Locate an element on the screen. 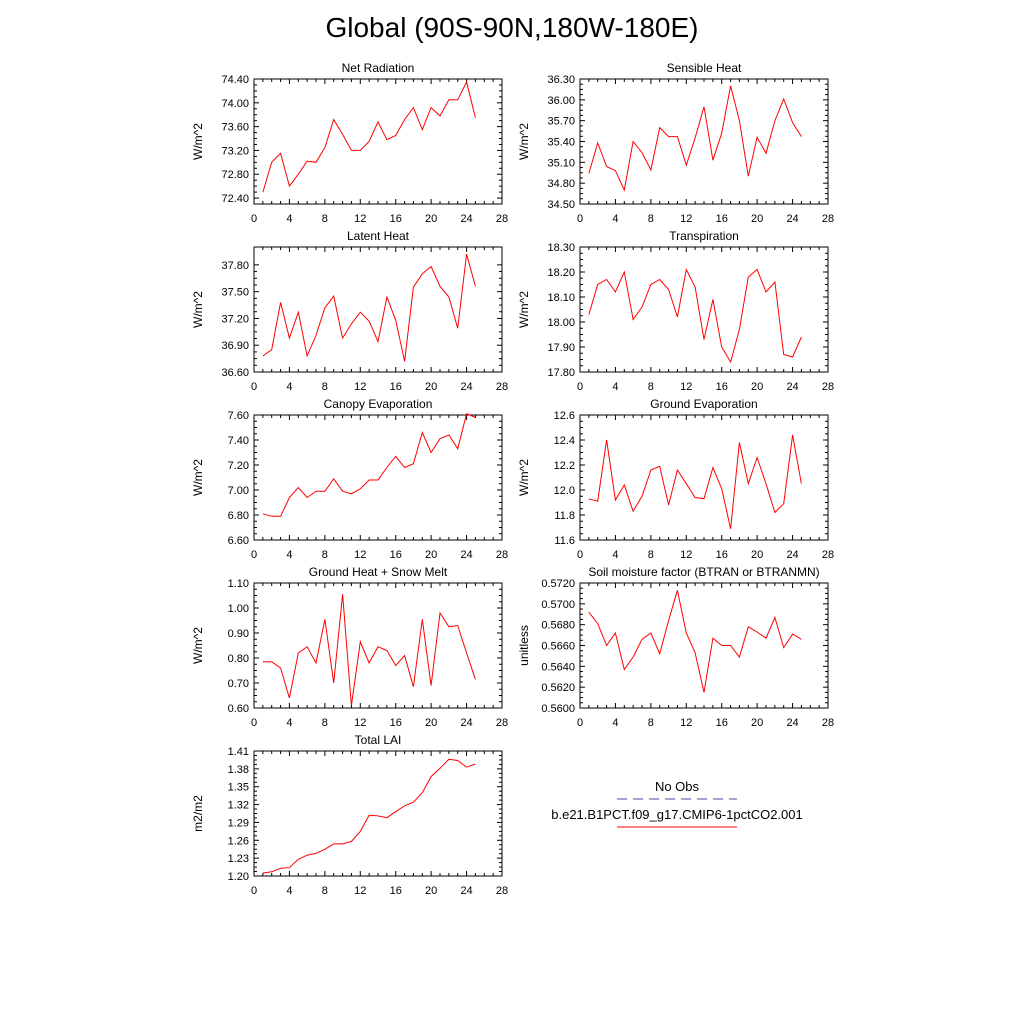 This screenshot has width=1024, height=1024. y-tick-label: 34.80 is located at coordinates (561, 184).